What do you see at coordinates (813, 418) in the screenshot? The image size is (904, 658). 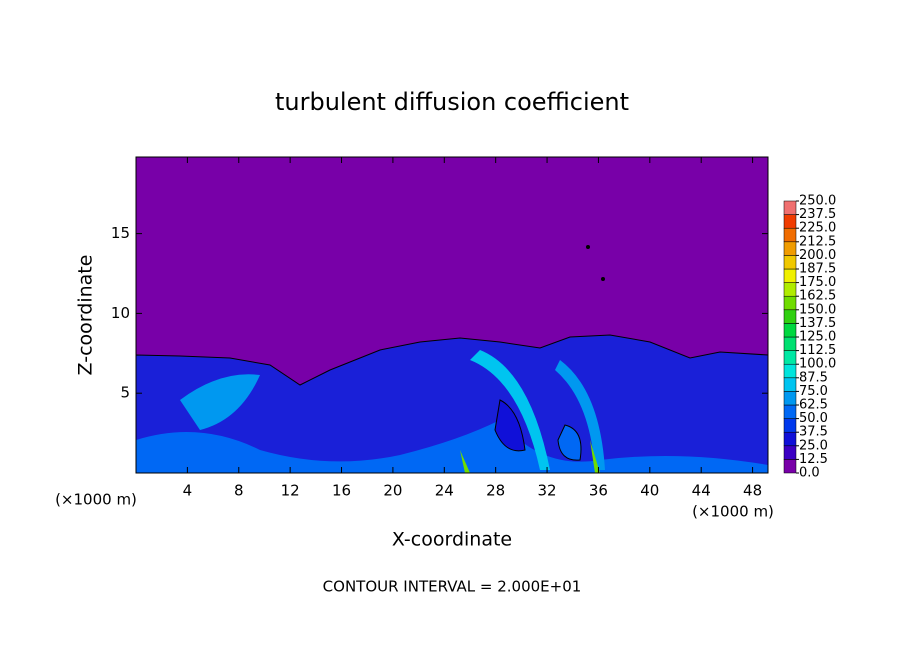 I see `colorbar-label: 50.0` at bounding box center [813, 418].